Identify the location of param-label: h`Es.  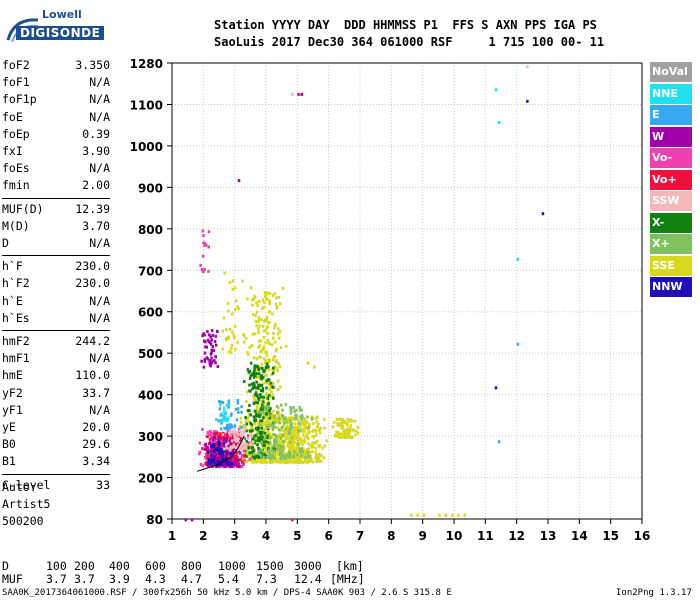
(16, 317).